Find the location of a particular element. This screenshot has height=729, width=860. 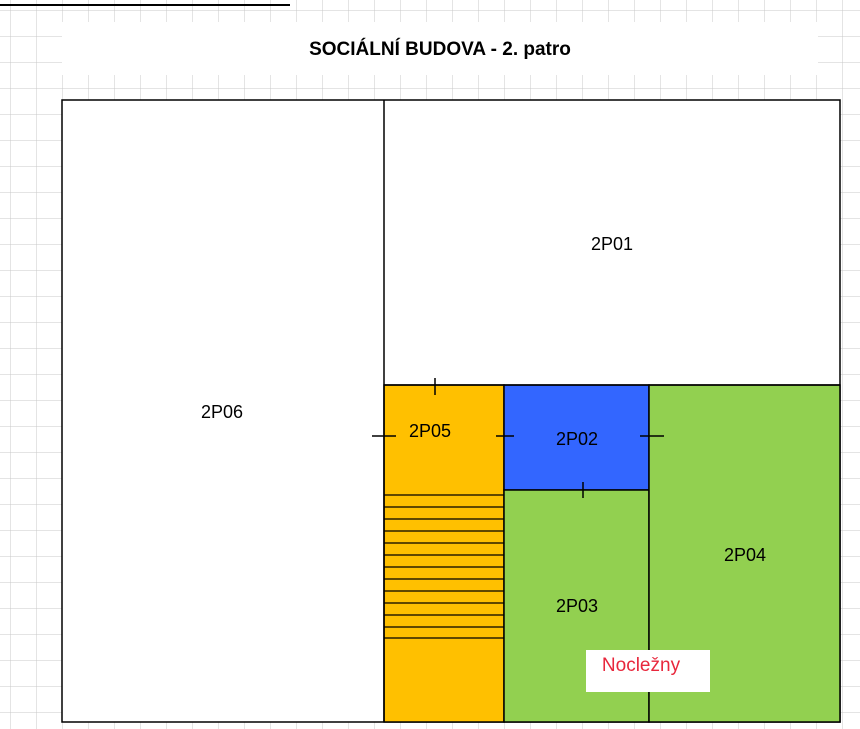

annotation-box is located at coordinates (648, 671).